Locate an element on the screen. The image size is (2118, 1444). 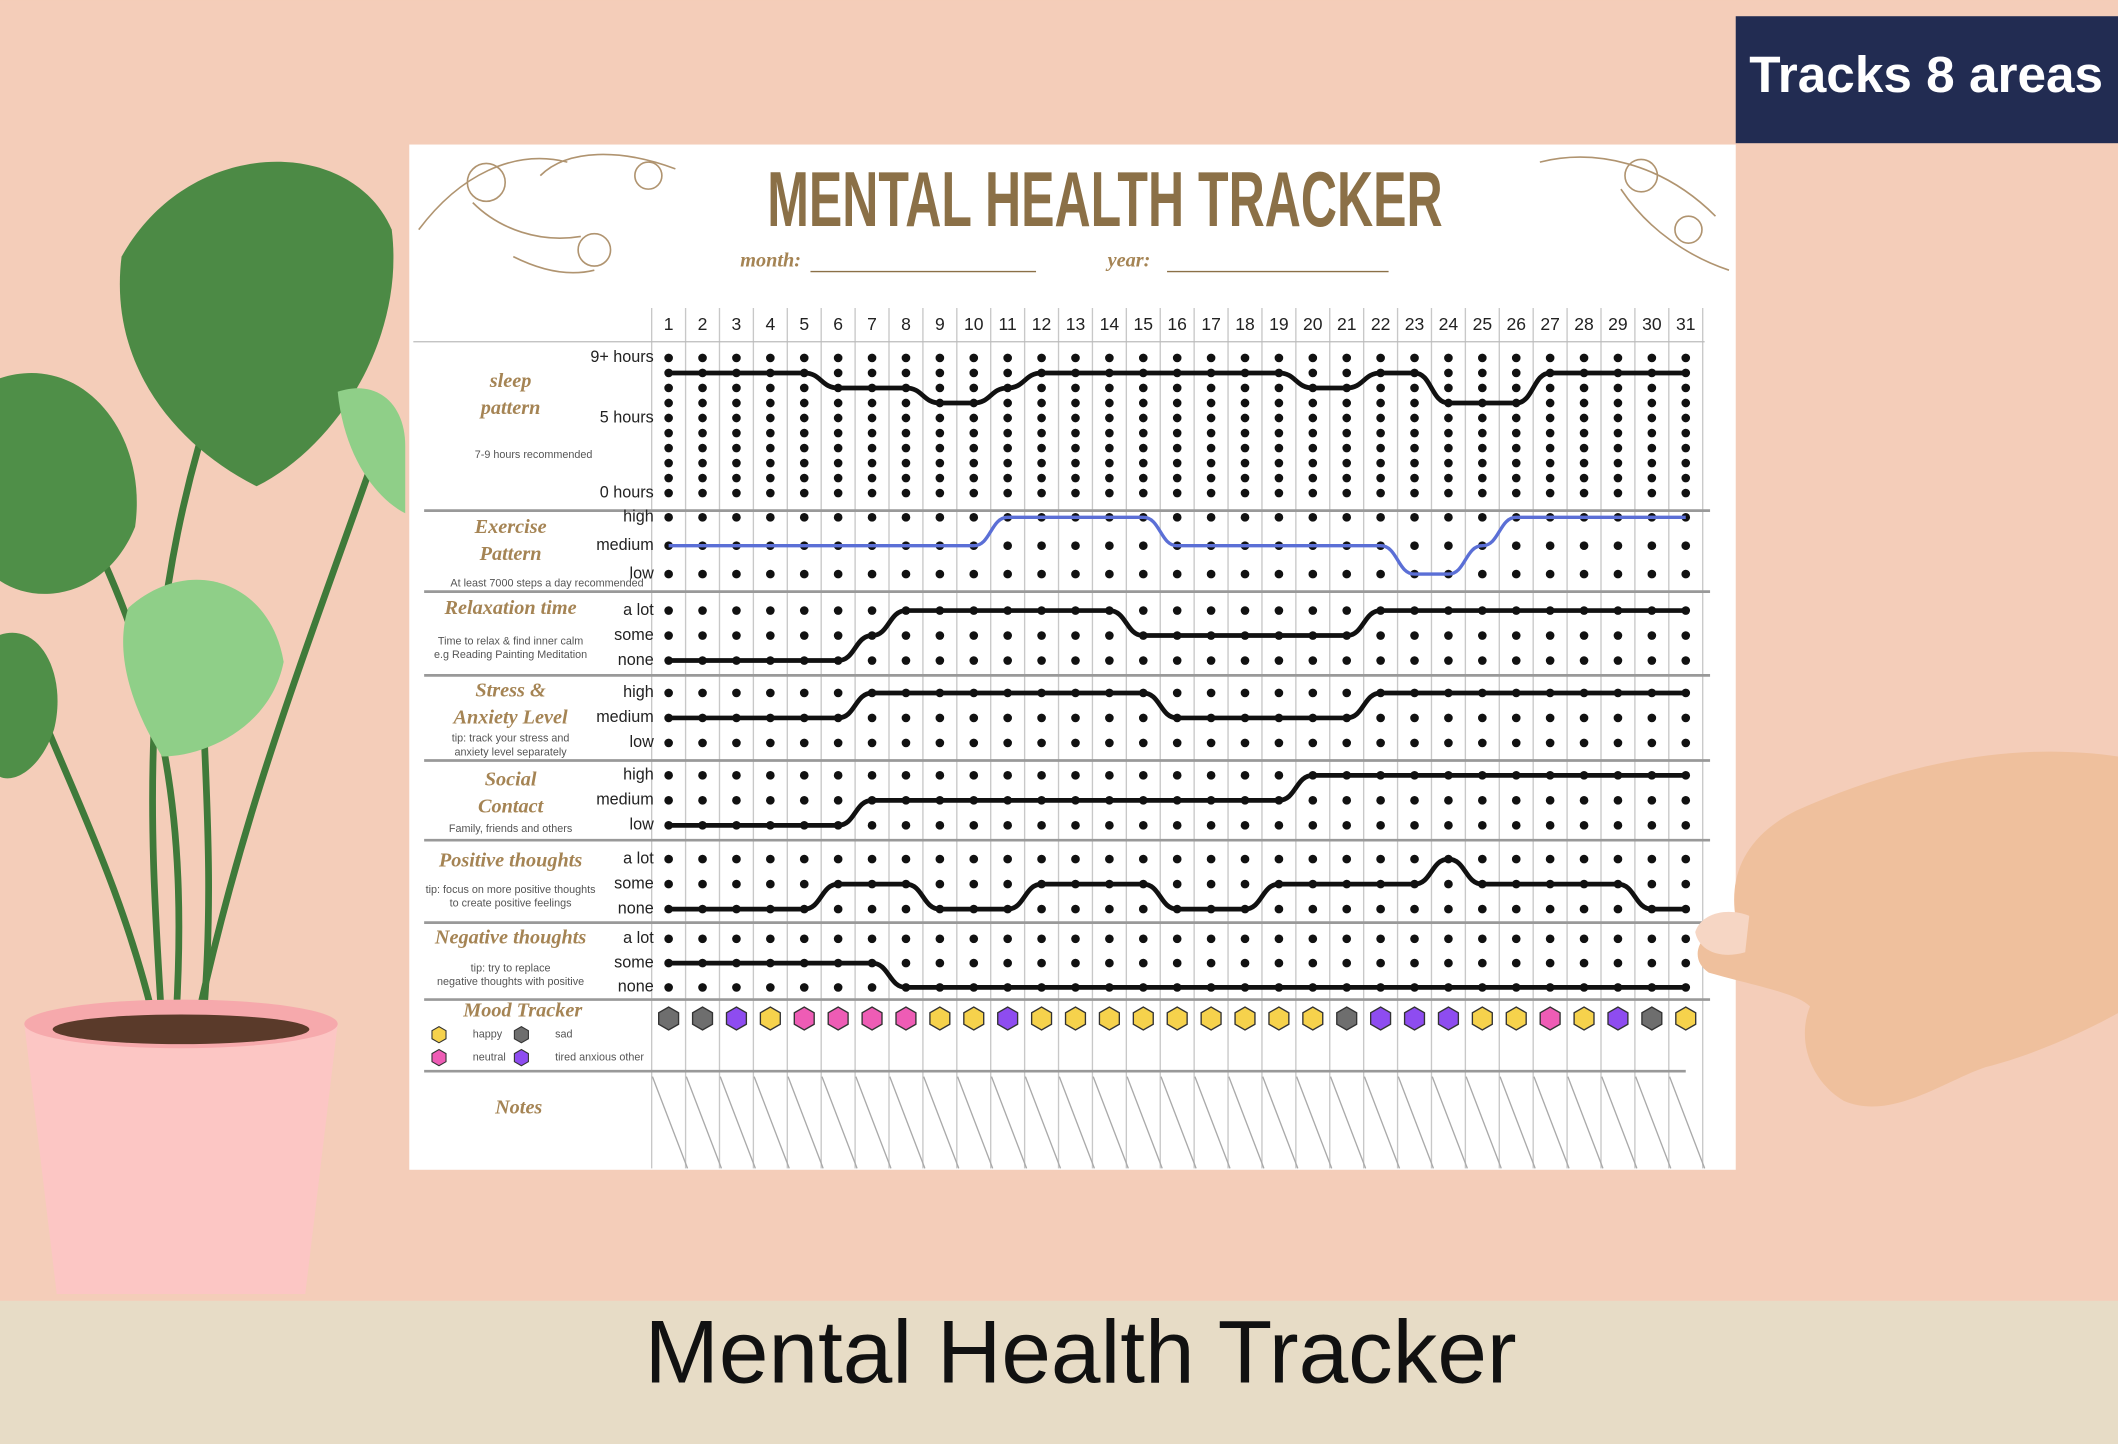
day-number: 20 is located at coordinates (1313, 324).